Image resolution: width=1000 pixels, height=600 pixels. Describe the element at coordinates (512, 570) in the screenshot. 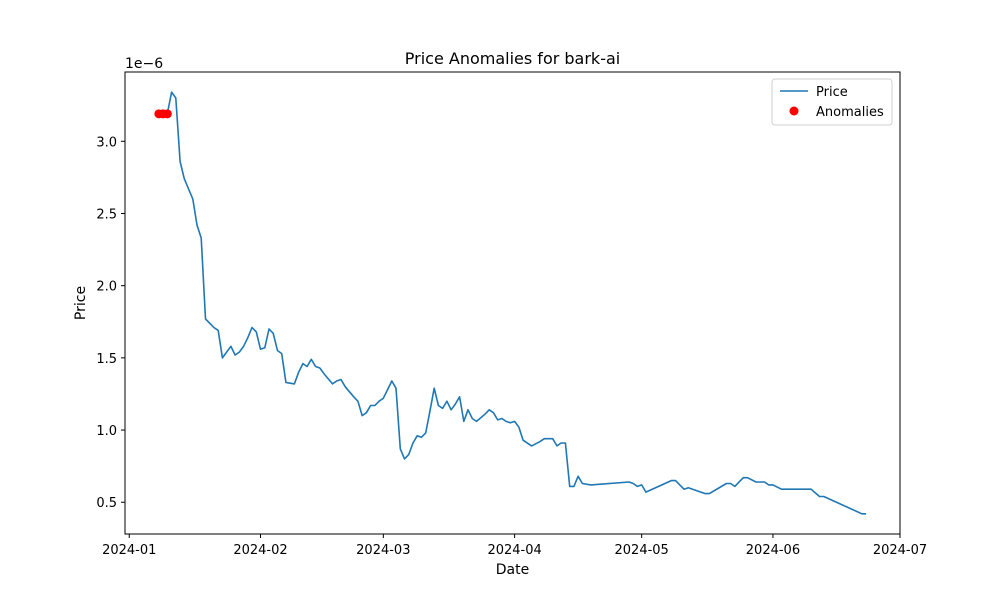

I see `x-axis-label: Date` at that location.